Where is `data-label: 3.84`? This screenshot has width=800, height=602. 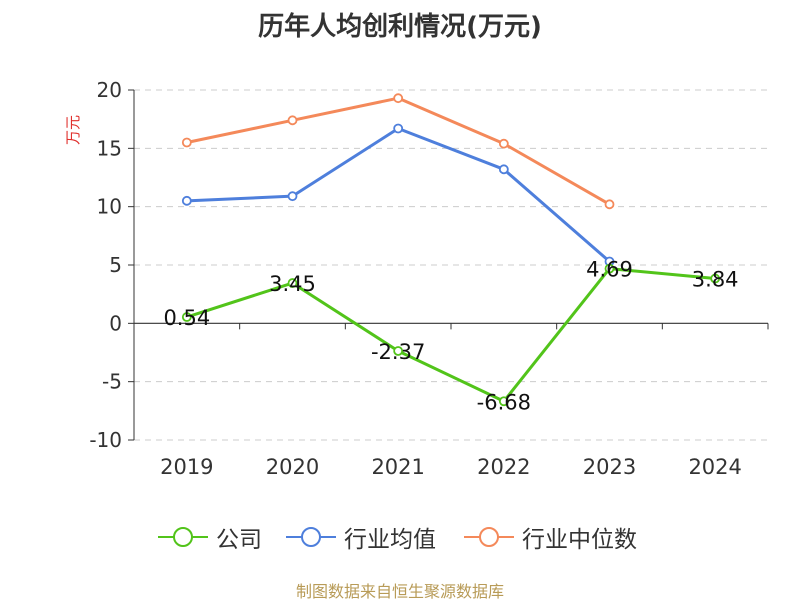 data-label: 3.84 is located at coordinates (715, 280).